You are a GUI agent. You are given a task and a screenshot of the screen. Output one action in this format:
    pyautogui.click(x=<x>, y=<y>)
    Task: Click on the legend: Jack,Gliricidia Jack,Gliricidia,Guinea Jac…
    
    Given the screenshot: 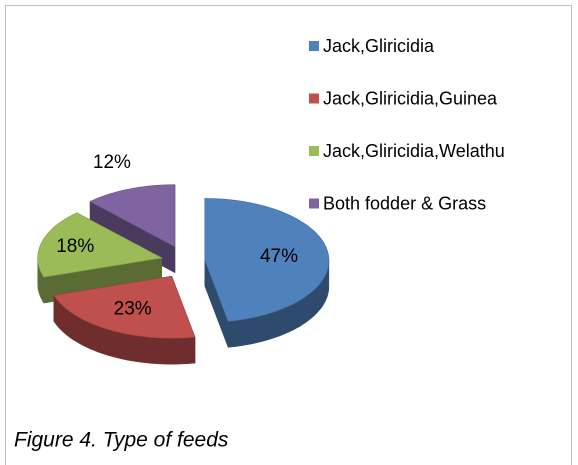 What is the action you would take?
    pyautogui.click(x=407, y=124)
    